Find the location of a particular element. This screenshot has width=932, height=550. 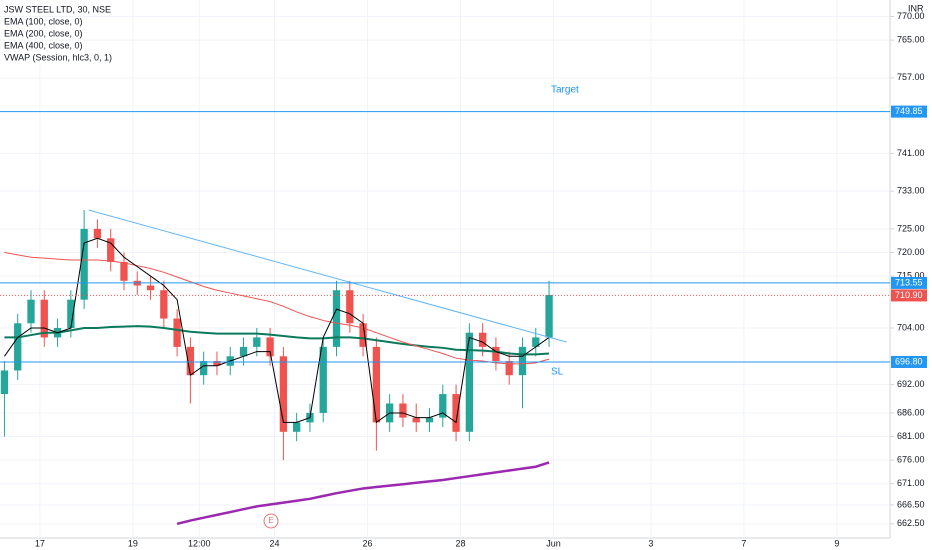

y-tick-label: 676.00 is located at coordinates (911, 460).